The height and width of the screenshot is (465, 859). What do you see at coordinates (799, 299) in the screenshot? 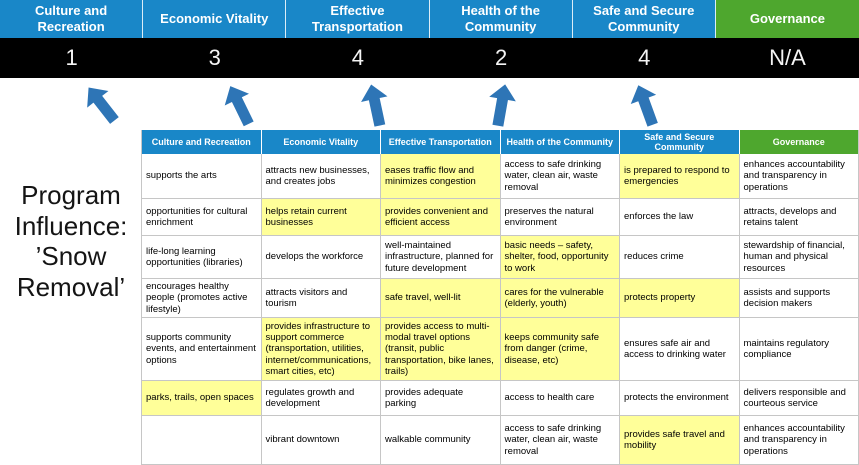
I see `table-cell: assists and supports decision makers` at bounding box center [799, 299].